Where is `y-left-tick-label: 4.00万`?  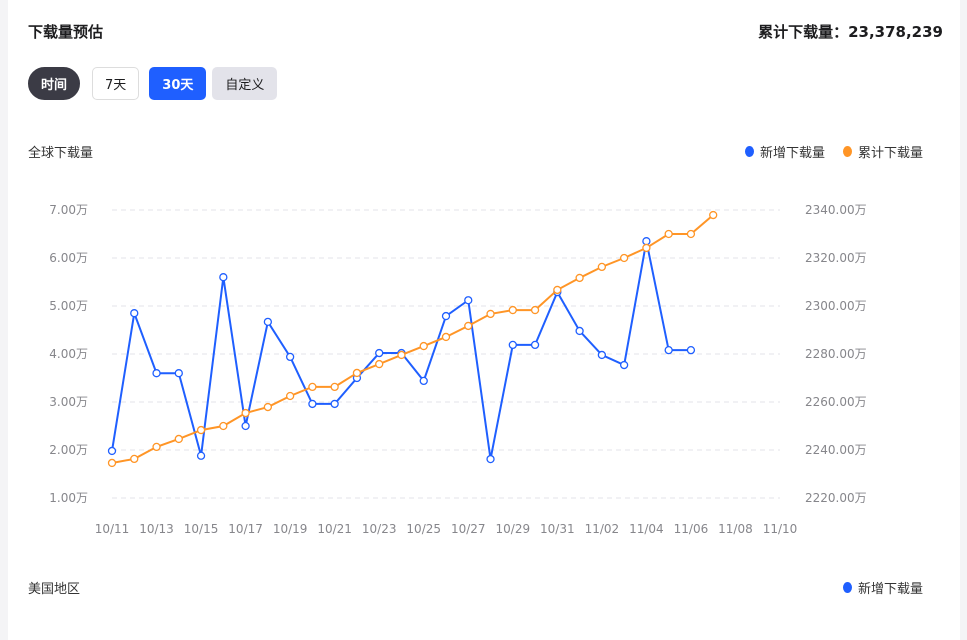
y-left-tick-label: 4.00万 is located at coordinates (68, 354).